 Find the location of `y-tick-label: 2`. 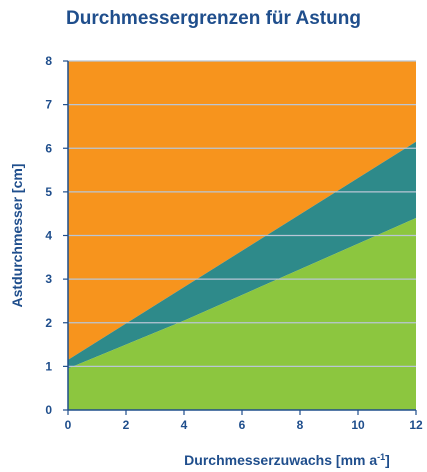

y-tick-label: 2 is located at coordinates (48, 323).